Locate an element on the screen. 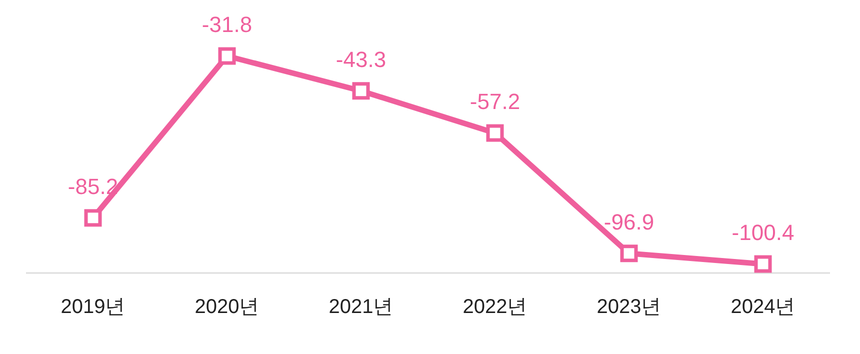  x-tick-label: 2020년 is located at coordinates (227, 307).